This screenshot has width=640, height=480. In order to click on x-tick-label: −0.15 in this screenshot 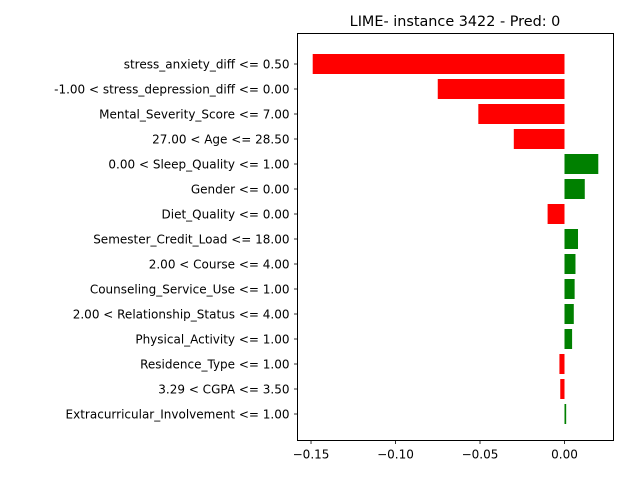, I will do `click(311, 455)`.